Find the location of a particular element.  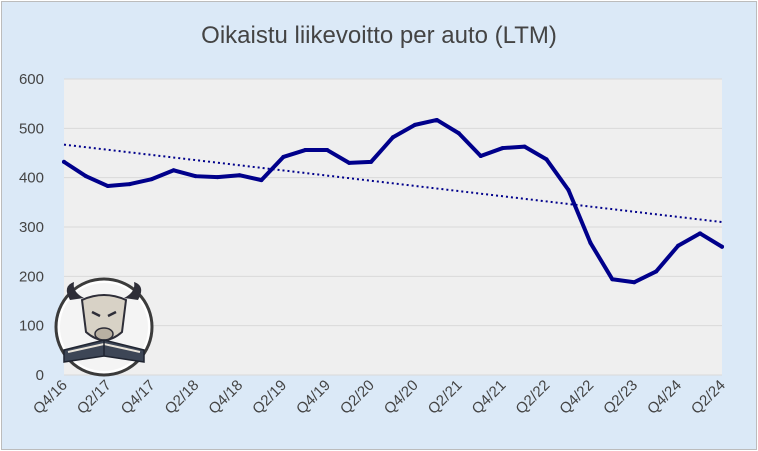

chart-title: Oikaistu liikevoitto per auto (LTM) is located at coordinates (379, 35).